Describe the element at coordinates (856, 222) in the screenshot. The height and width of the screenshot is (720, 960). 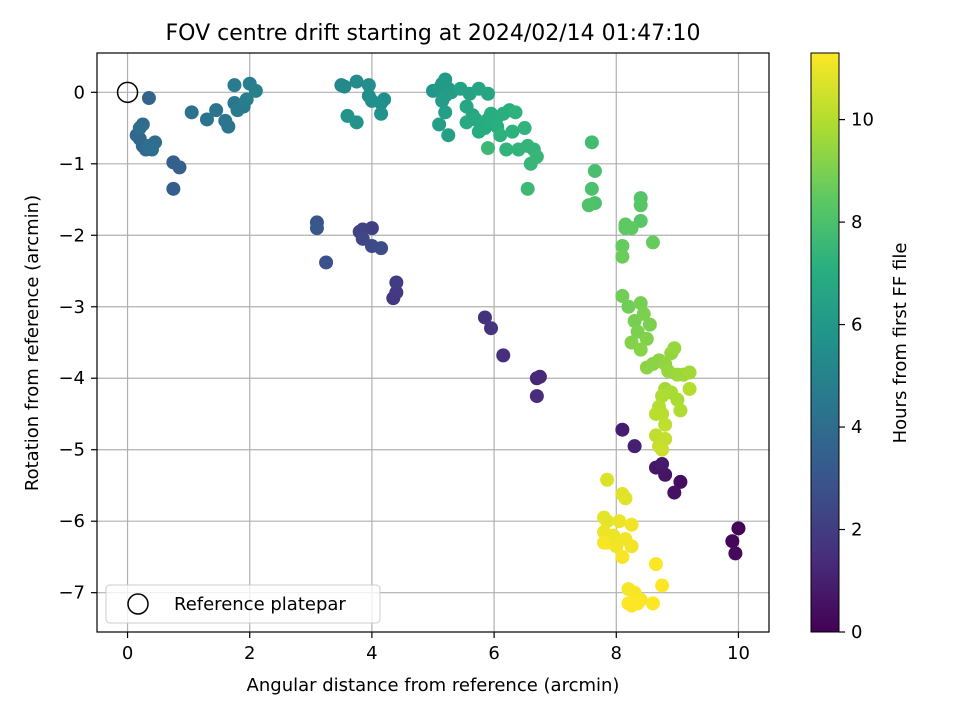
I see `colorbar-tick-label: 8` at that location.